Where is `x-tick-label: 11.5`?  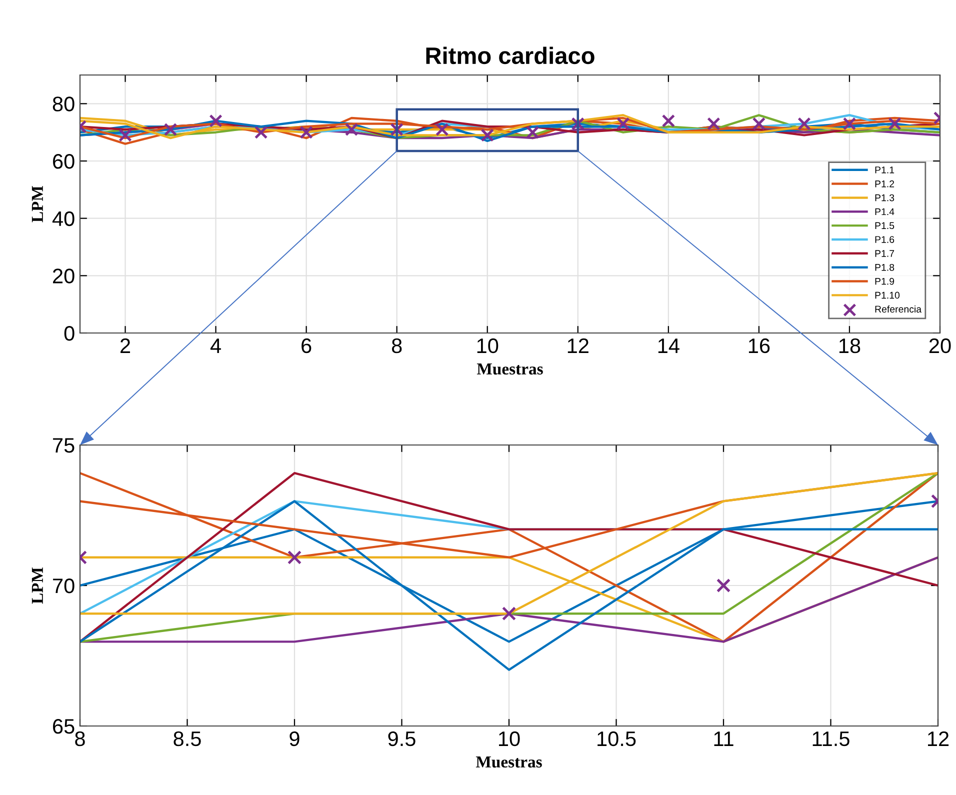
x-tick-label: 11.5 is located at coordinates (831, 739).